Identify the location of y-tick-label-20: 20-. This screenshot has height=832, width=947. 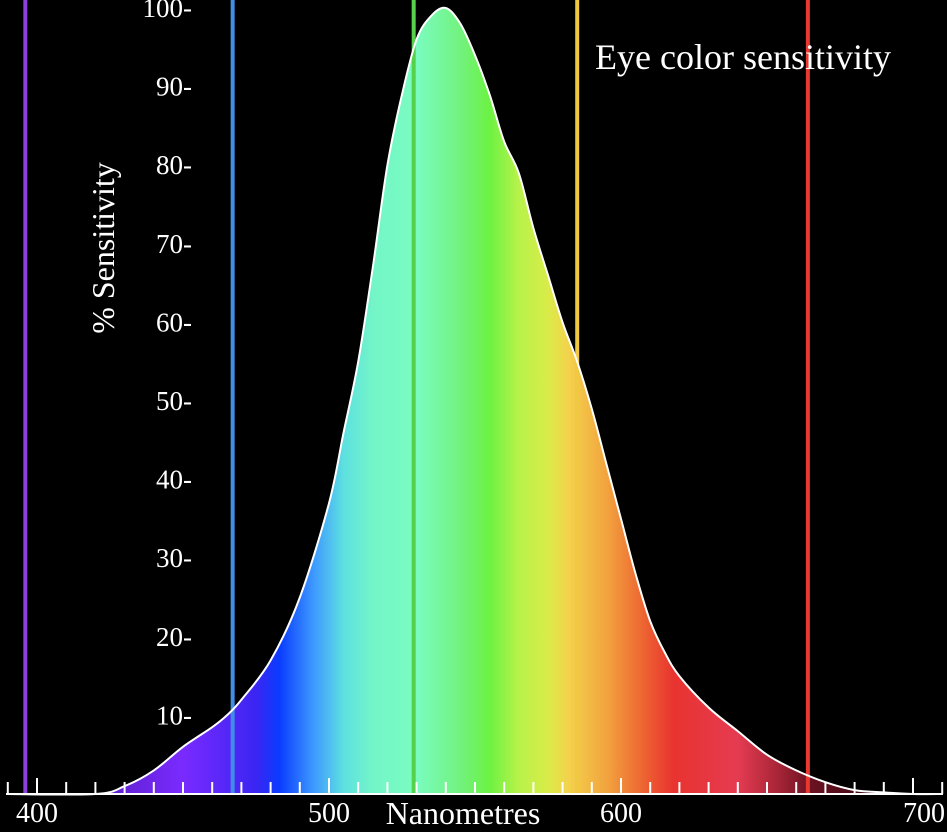
(174, 637).